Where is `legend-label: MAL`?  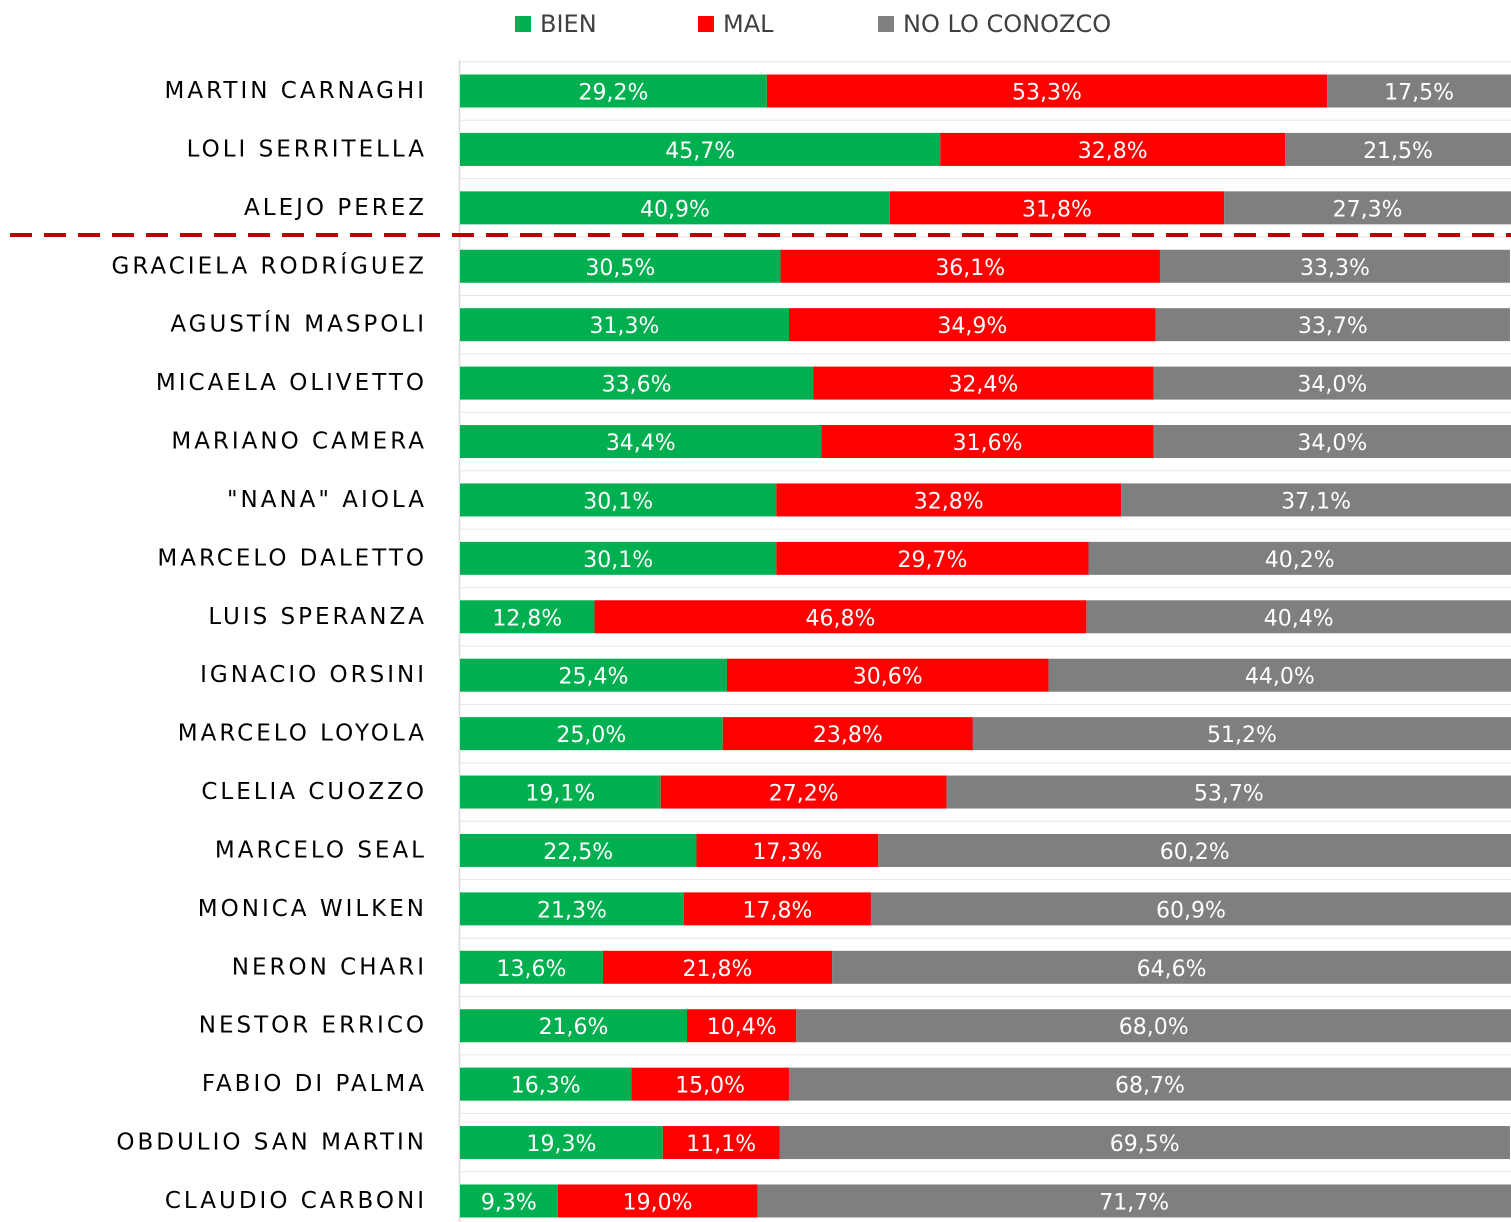
legend-label: MAL is located at coordinates (748, 24).